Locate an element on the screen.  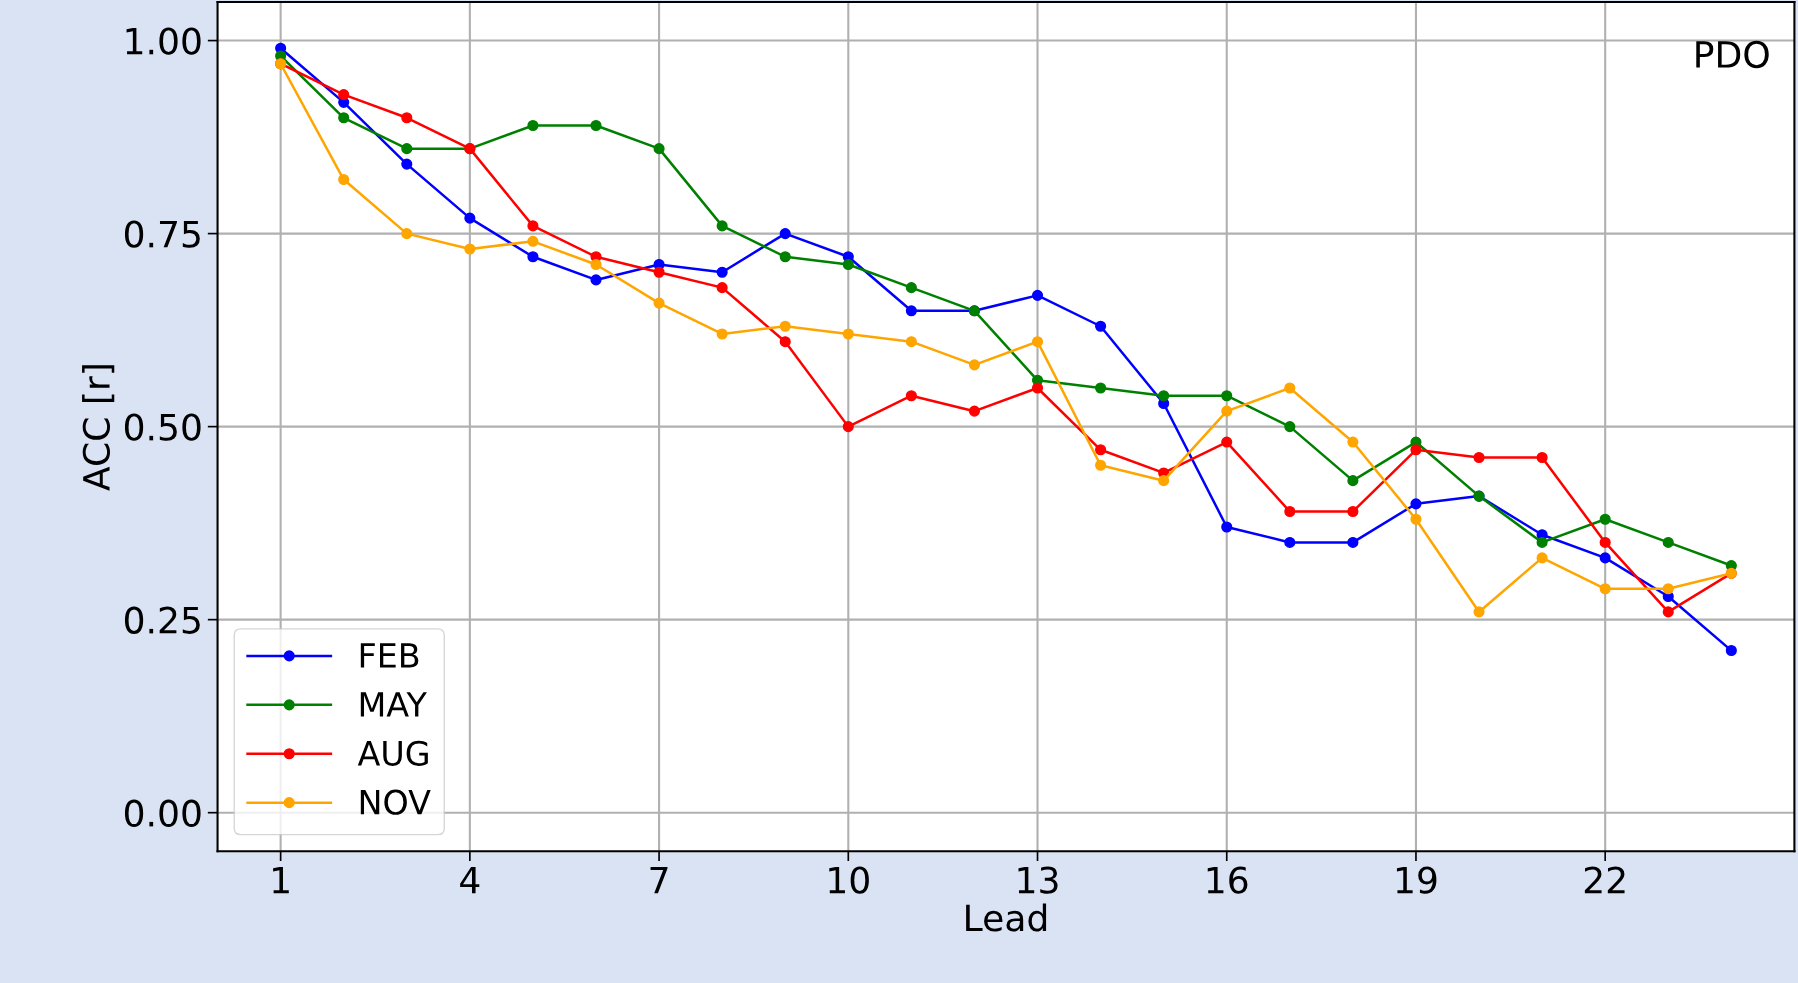
legend-label: NOV is located at coordinates (395, 802).